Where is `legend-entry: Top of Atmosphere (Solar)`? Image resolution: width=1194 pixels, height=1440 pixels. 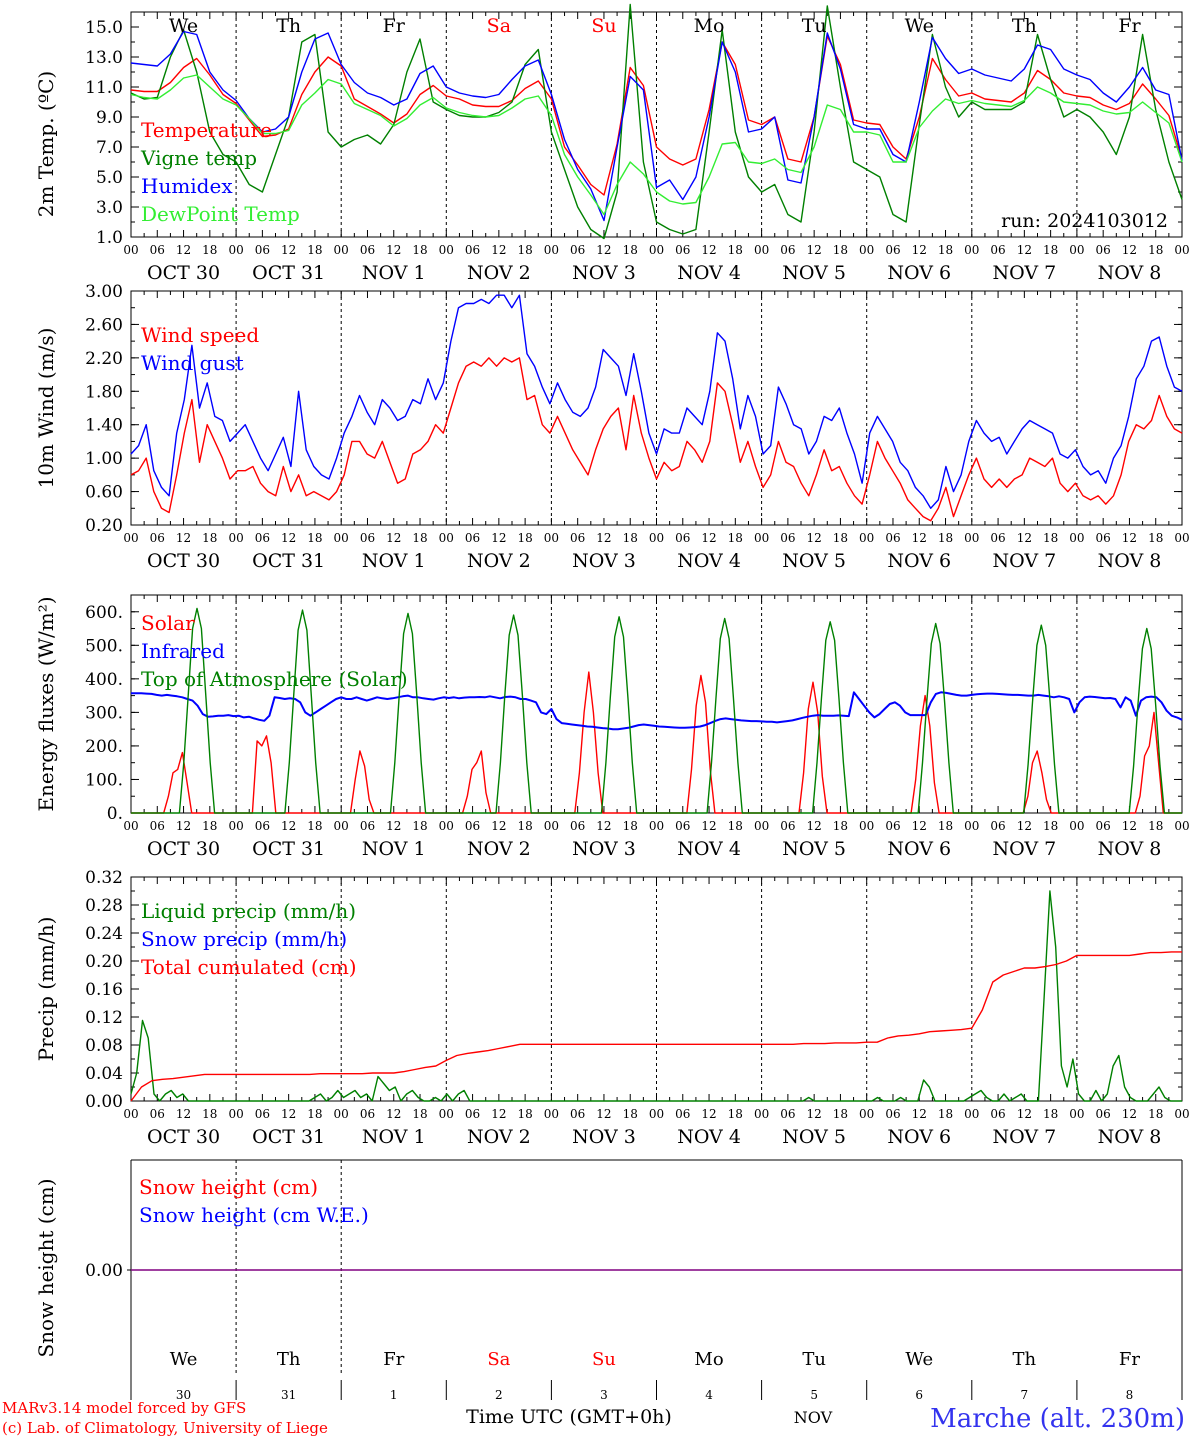 legend-entry: Top of Atmosphere (Solar) is located at coordinates (274, 679).